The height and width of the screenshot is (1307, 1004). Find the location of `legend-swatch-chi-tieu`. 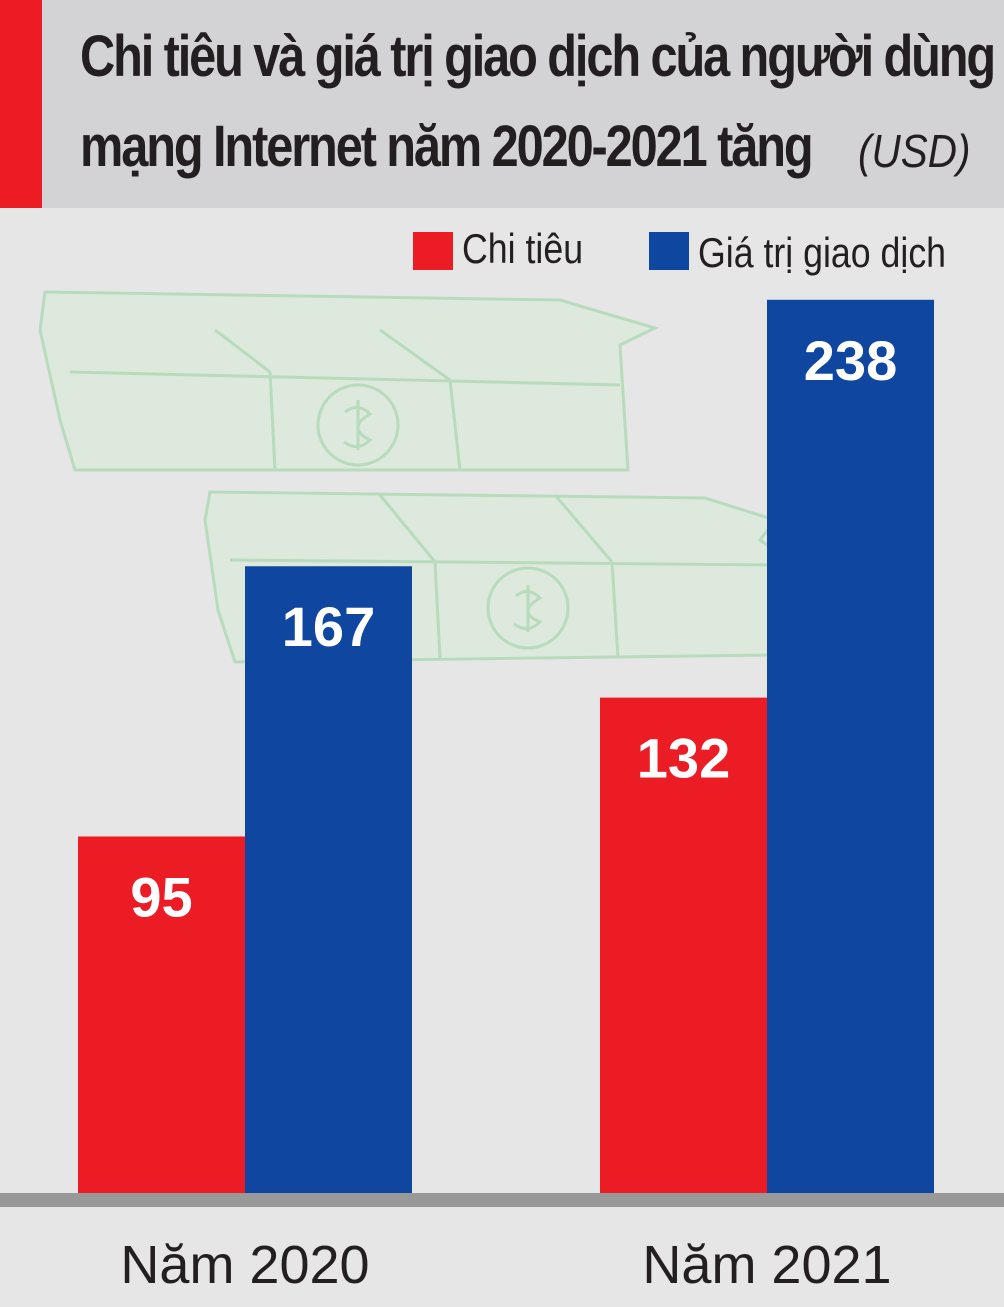

legend-swatch-chi-tieu is located at coordinates (433, 251).